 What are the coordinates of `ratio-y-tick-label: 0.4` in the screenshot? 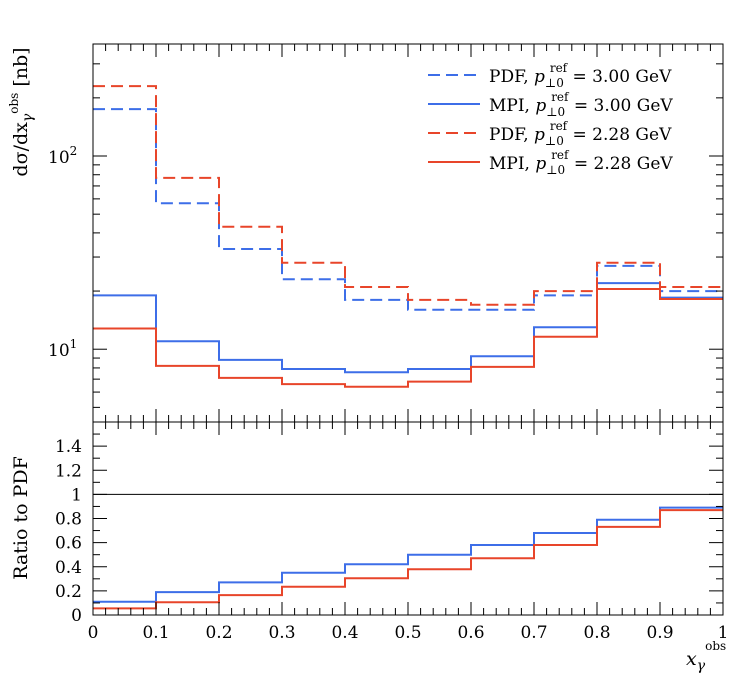 It's located at (68, 568).